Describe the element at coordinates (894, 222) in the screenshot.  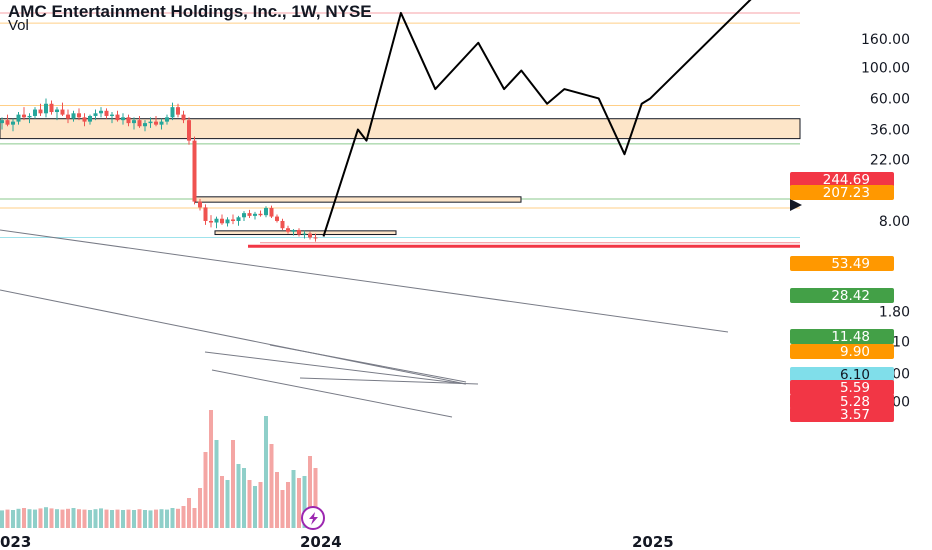
I see `price-tick: 8.00` at that location.